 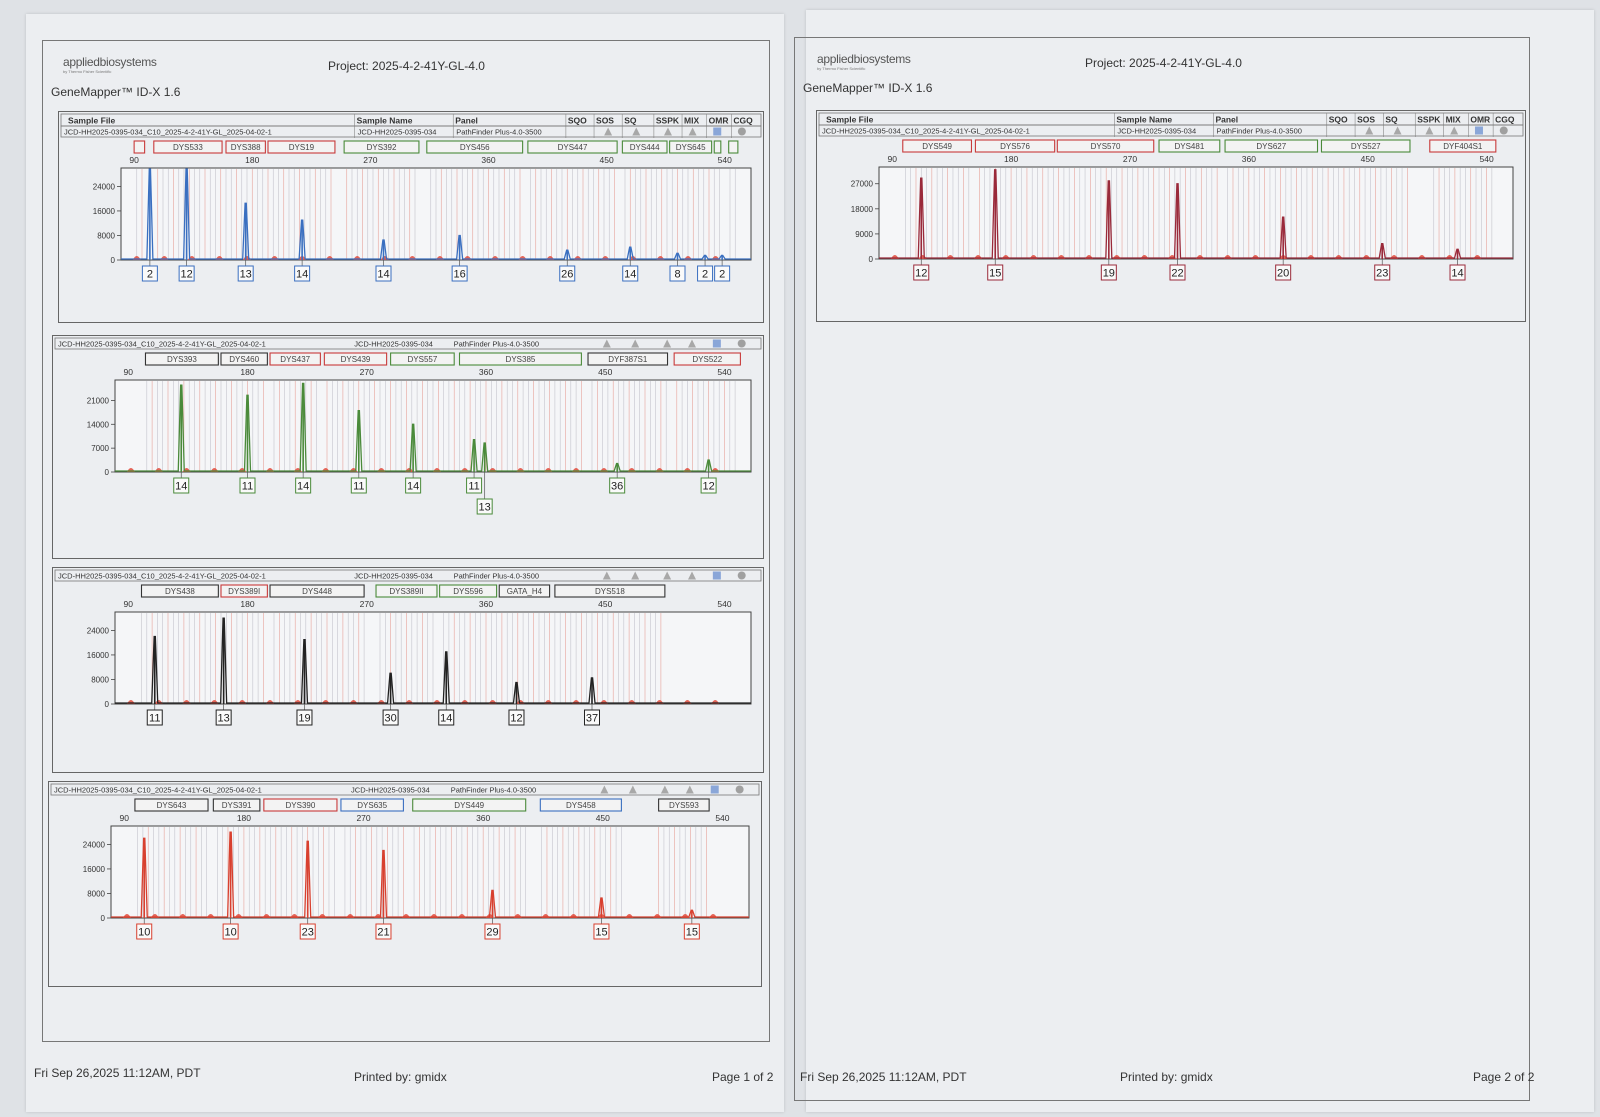 I want to click on allele-call-label: 2, so click(x=722, y=275).